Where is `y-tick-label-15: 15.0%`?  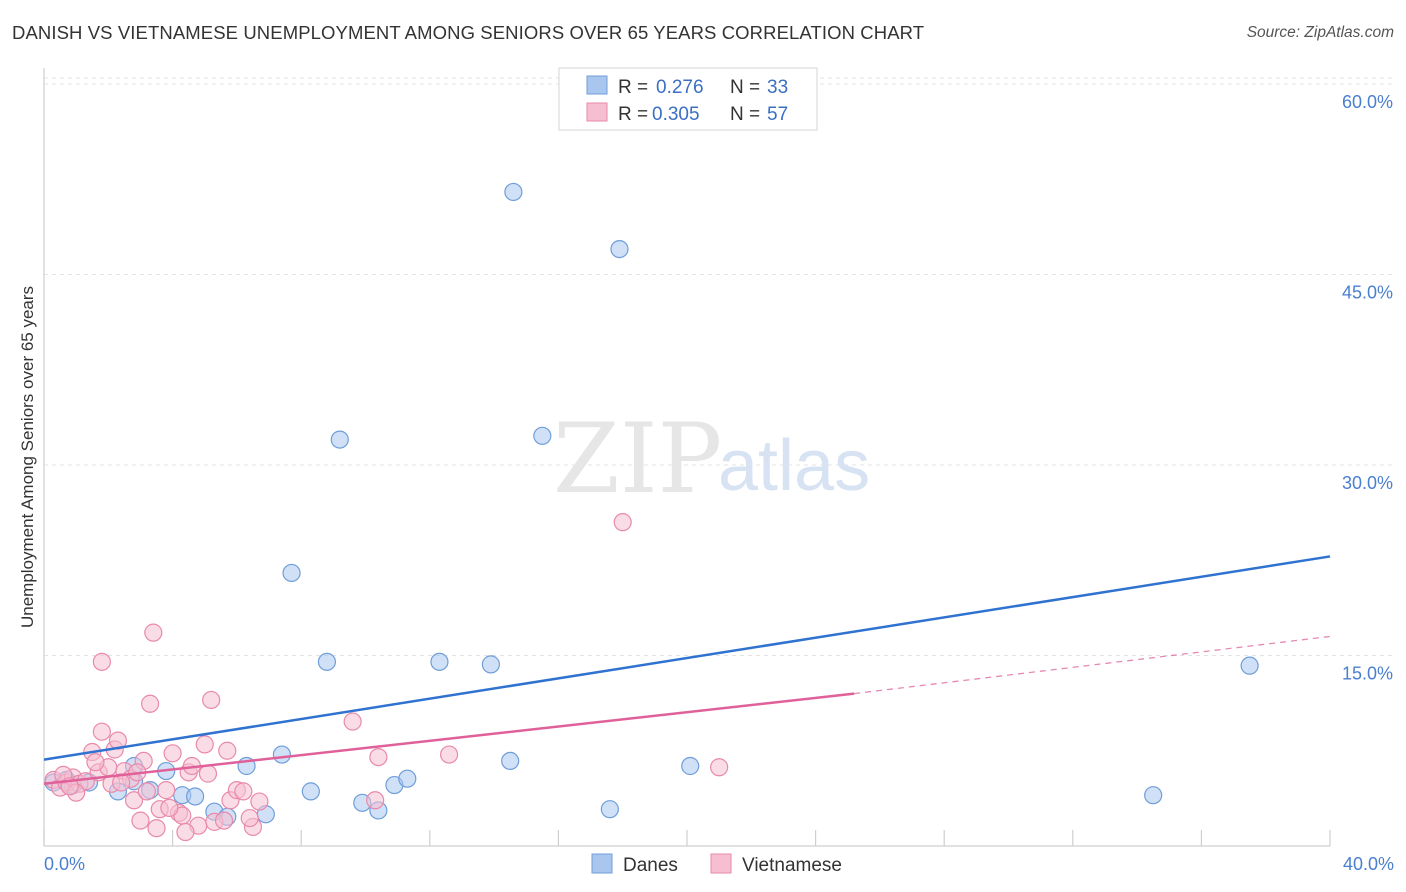
y-tick-label-15: 15.0% is located at coordinates (1367, 674).